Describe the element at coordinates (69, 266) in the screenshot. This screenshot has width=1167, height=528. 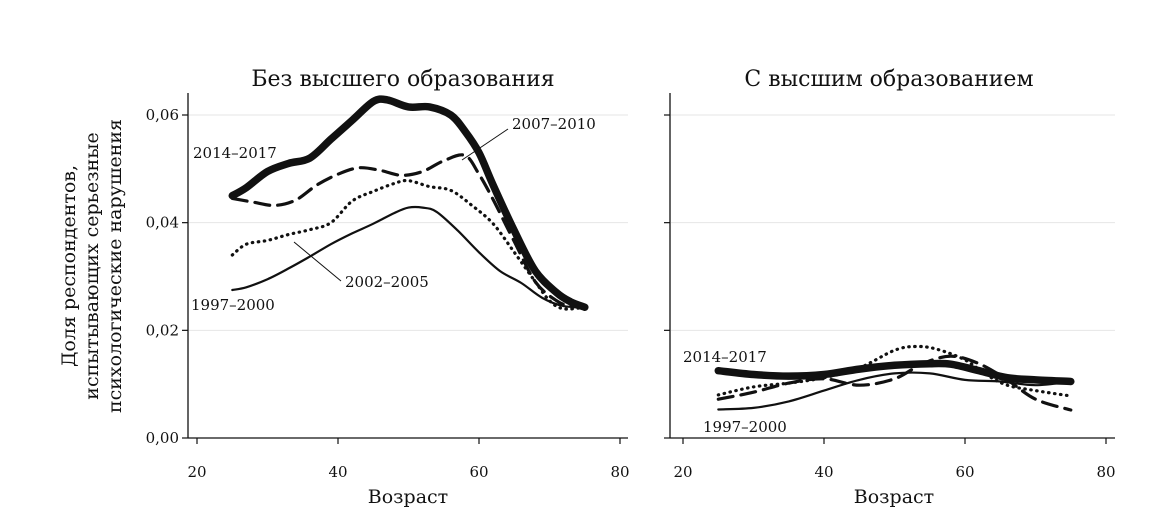
I see `y-axis-label-line-1: Доля респондентов,` at that location.